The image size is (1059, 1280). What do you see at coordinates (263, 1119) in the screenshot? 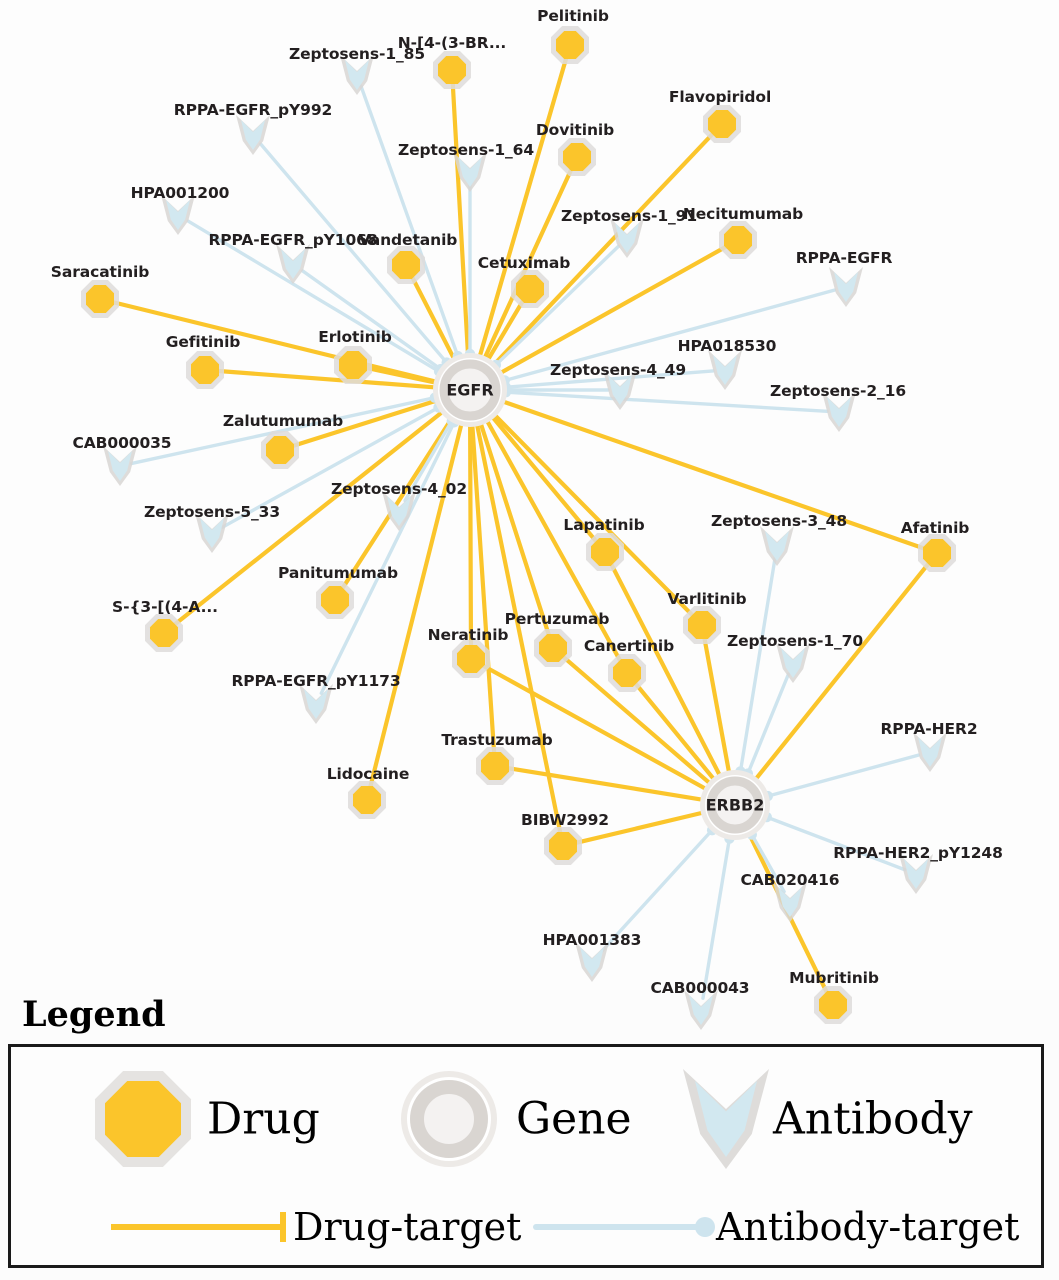
I see `legend-label-drug: Drug` at bounding box center [263, 1119].